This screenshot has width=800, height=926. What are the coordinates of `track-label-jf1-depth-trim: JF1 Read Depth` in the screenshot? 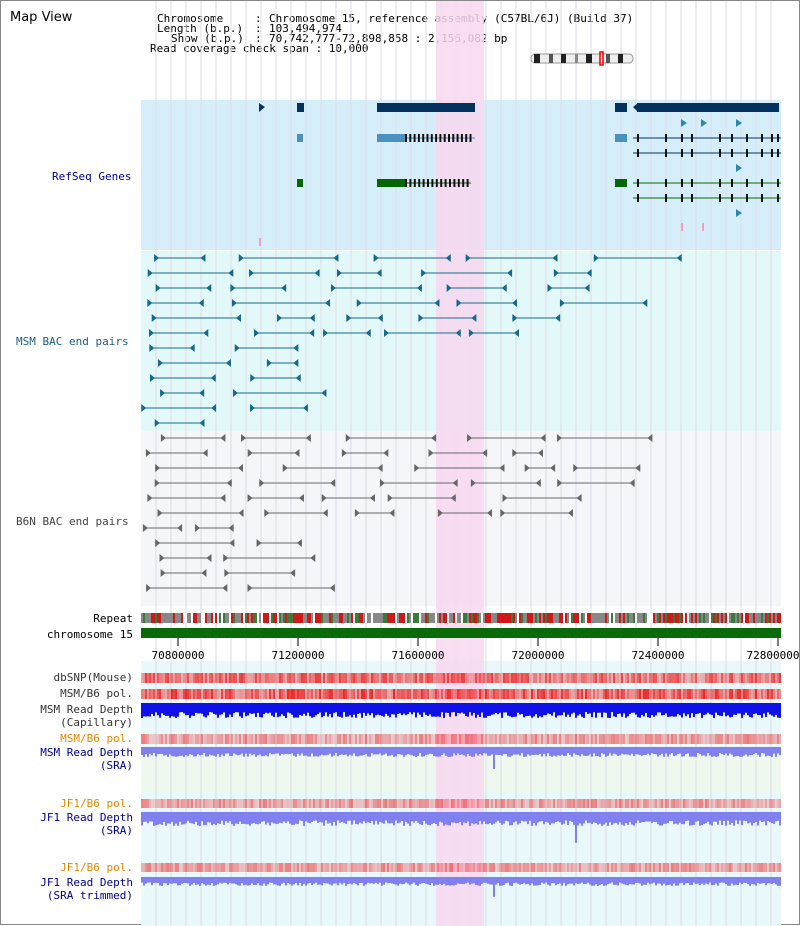 It's located at (86, 882).